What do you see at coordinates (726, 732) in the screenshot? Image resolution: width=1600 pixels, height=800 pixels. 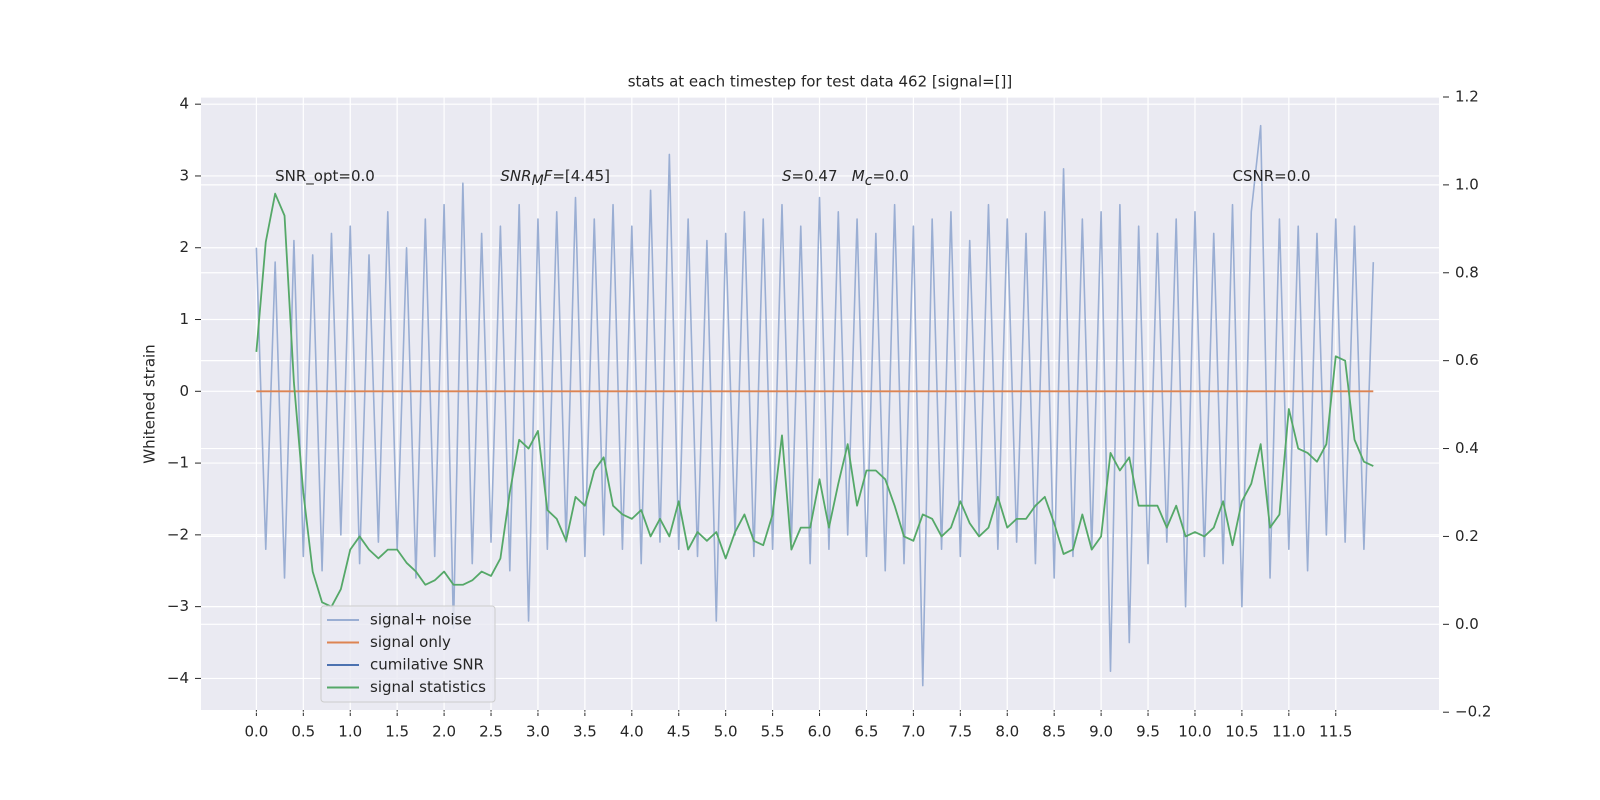 I see `x-tick-label: 5.0` at bounding box center [726, 732].